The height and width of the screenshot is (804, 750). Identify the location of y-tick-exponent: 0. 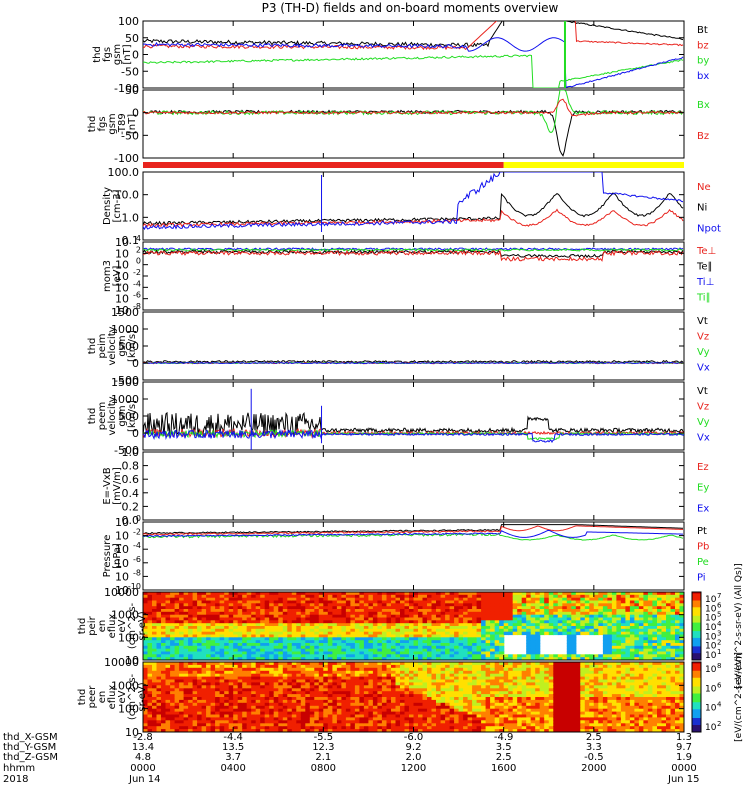
(138, 518).